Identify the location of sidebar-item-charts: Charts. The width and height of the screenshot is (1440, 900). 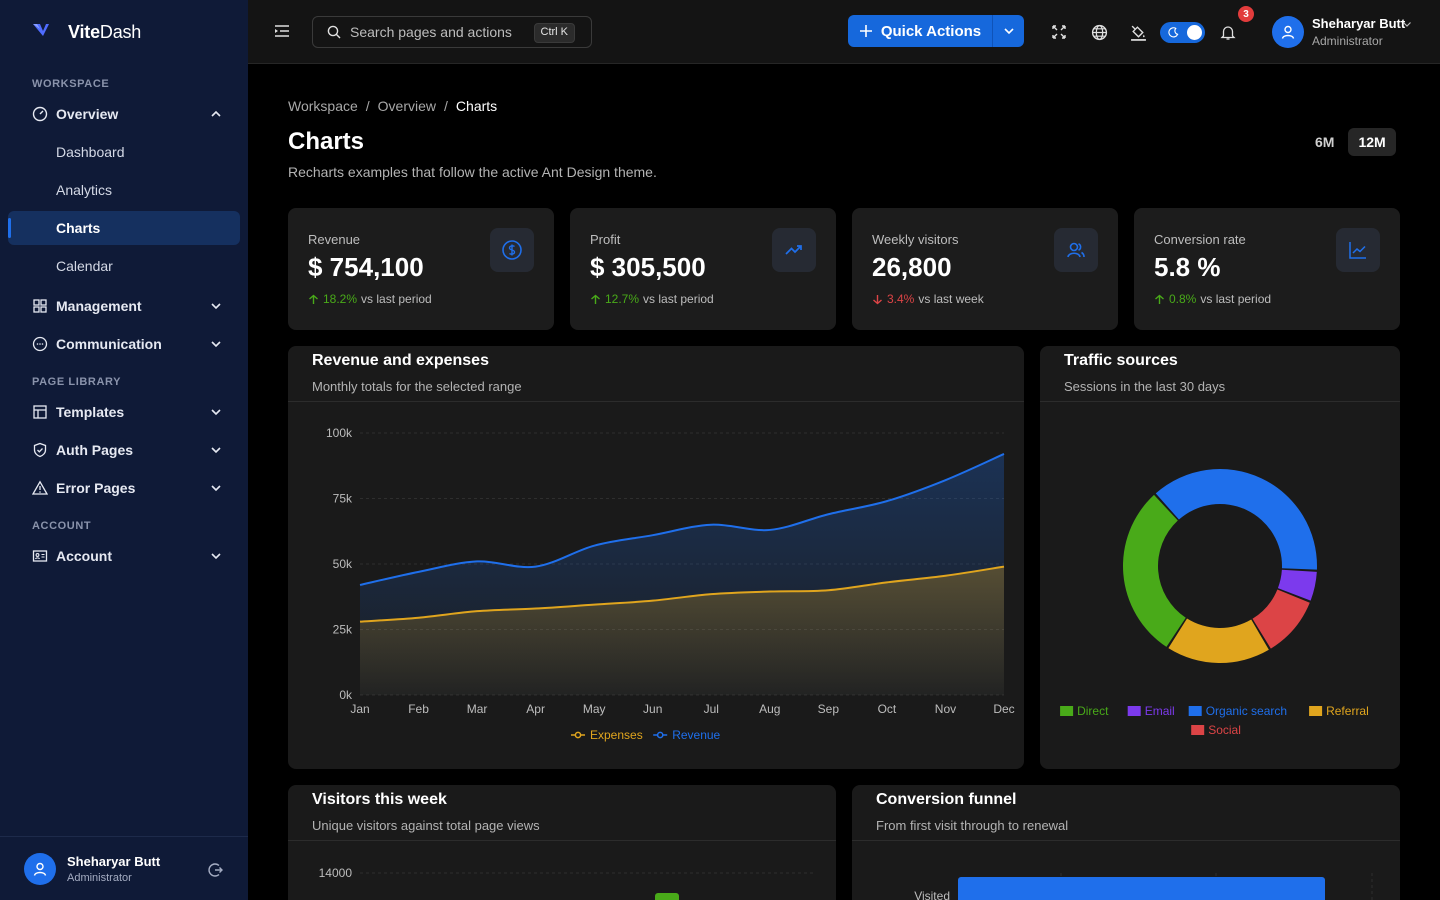
(124, 228).